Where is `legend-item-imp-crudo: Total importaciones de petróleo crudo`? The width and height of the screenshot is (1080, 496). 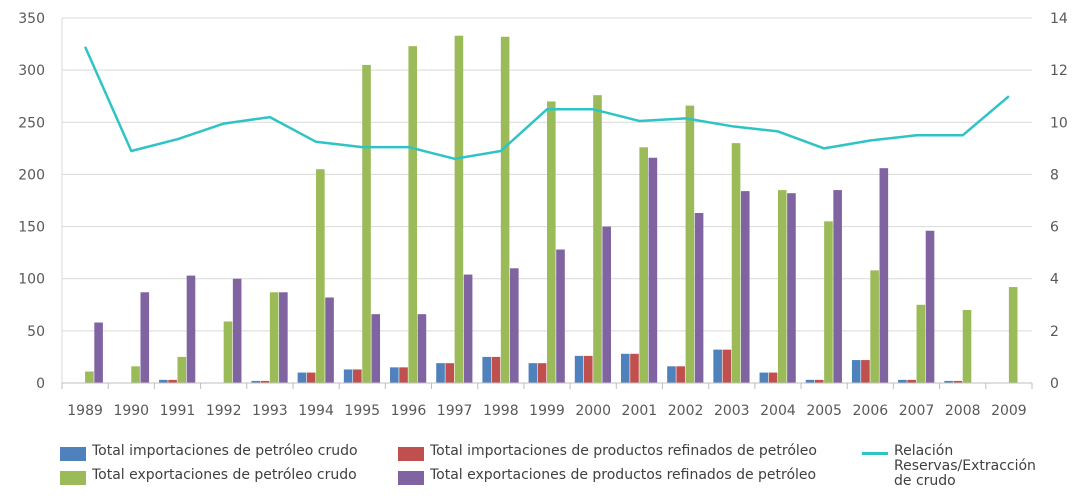
legend-item-imp-crudo: Total importaciones de petróleo crudo is located at coordinates (209, 452).